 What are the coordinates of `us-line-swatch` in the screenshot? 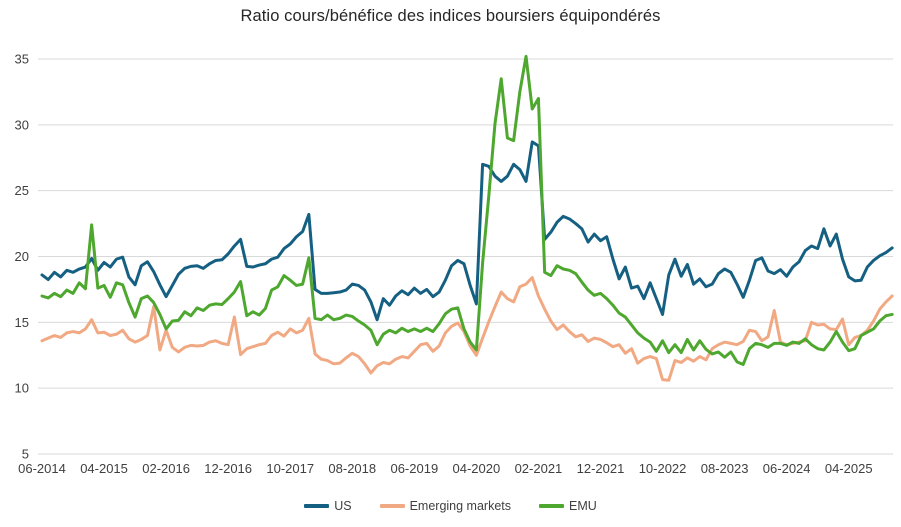 It's located at (317, 506).